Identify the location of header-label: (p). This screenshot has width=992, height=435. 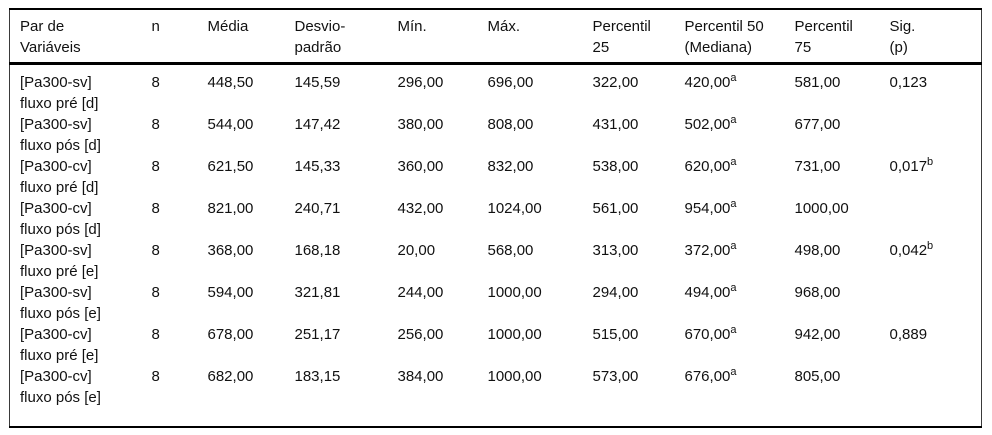
(898, 47).